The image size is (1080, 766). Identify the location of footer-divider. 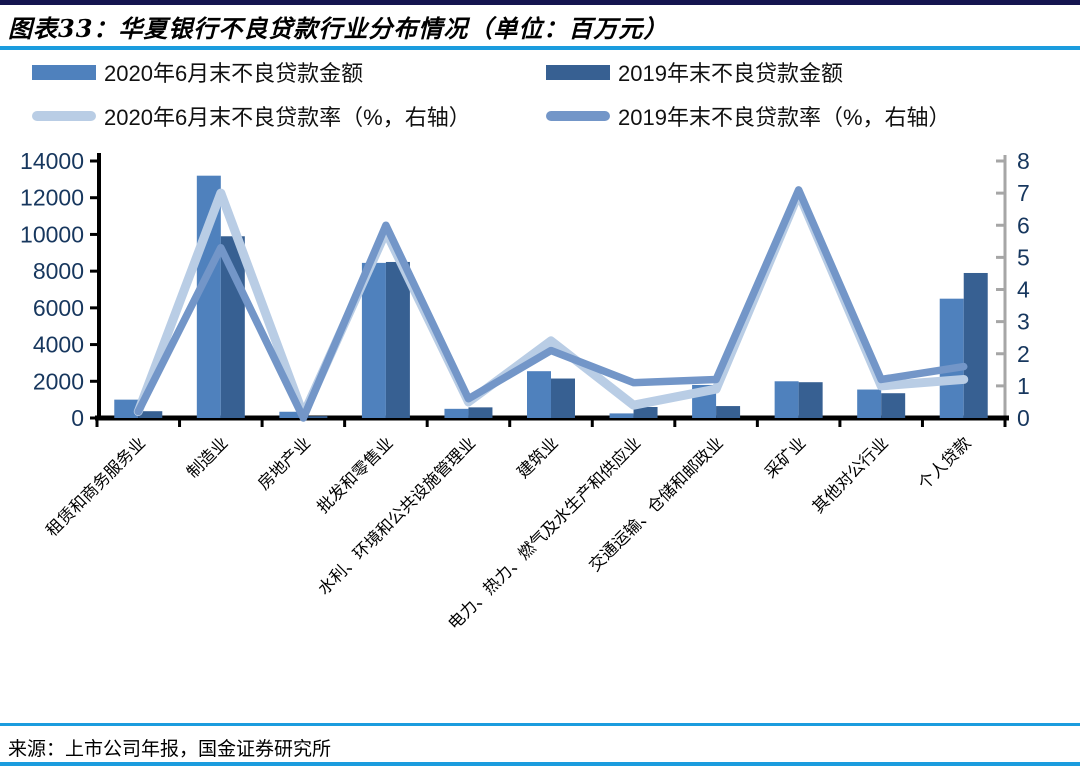
(540, 724).